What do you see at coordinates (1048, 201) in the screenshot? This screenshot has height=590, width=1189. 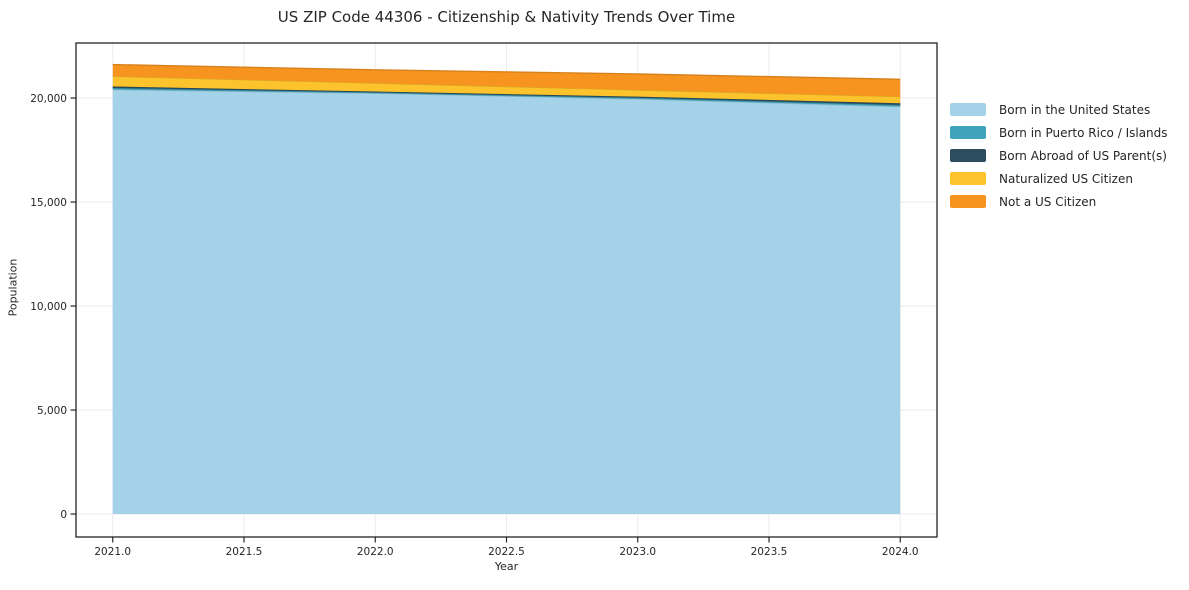 I see `legend-label: Not a US Citizen` at bounding box center [1048, 201].